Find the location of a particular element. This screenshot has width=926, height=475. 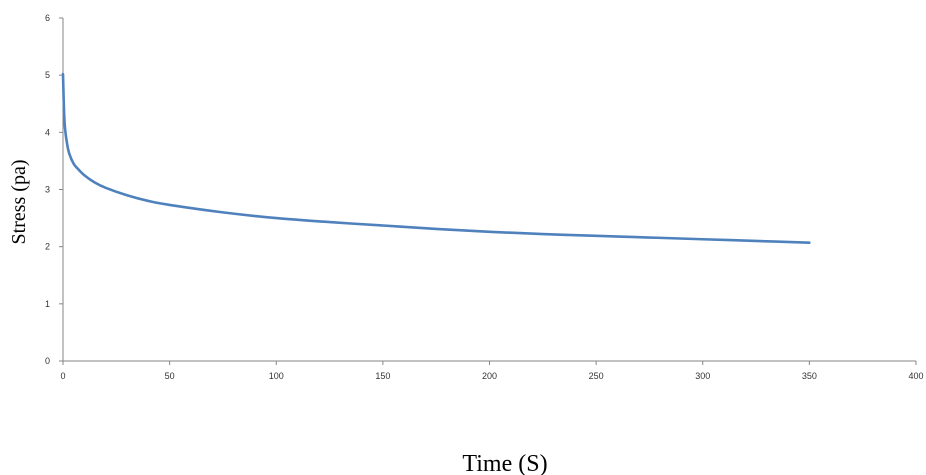

x-axis: 0 50 100 150 200 250 300 350 400 is located at coordinates (492, 370).